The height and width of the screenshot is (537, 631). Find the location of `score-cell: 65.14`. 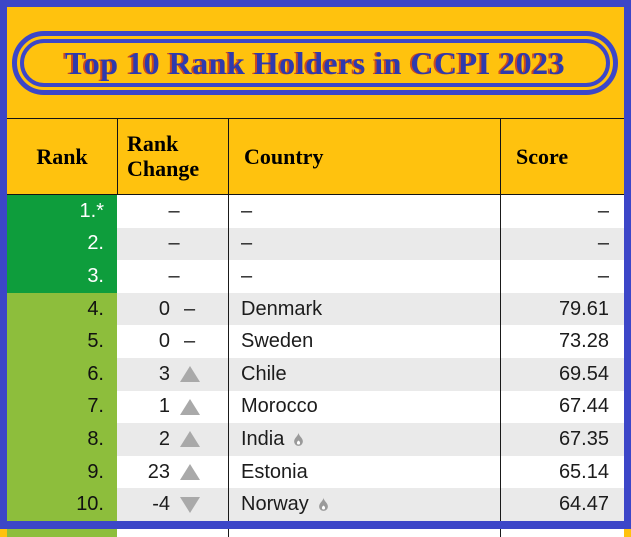

score-cell: 65.14 is located at coordinates (562, 472).